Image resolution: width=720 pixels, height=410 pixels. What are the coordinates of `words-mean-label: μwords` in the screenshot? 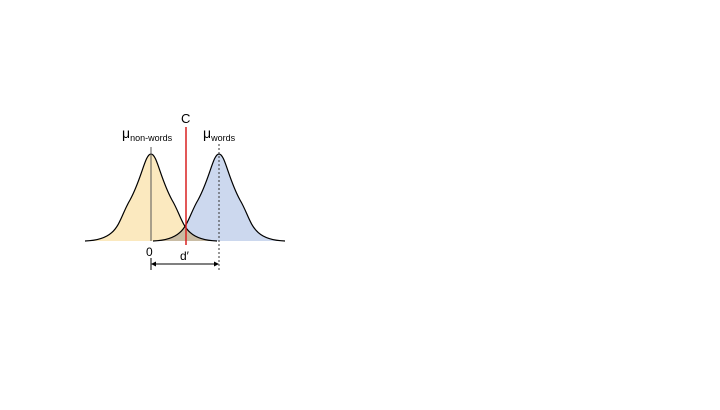 It's located at (219, 134).